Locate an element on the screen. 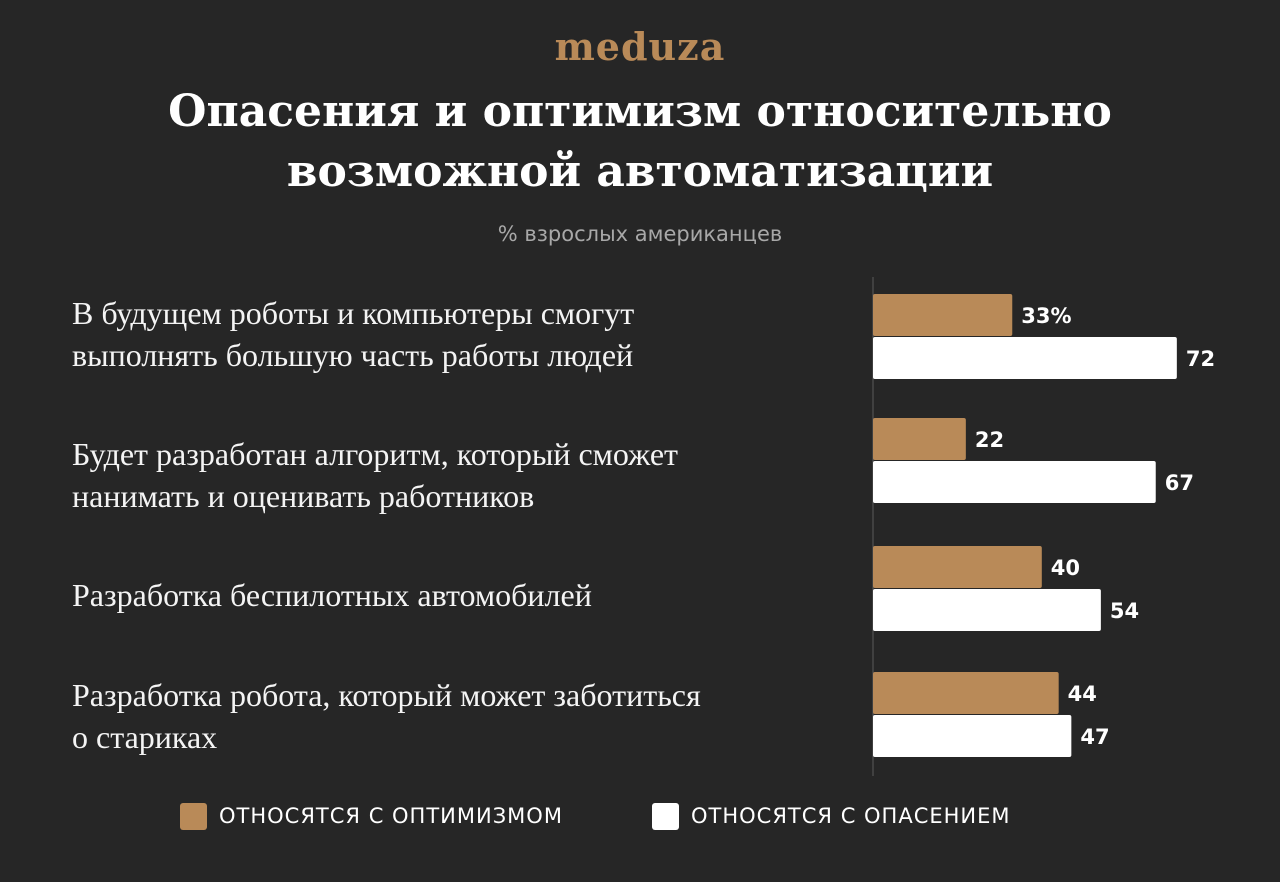 The width and height of the screenshot is (1280, 882). legend-label-optimism: ОТНОСЯТСЯ С ОПТИМИЗМОМ is located at coordinates (391, 816).